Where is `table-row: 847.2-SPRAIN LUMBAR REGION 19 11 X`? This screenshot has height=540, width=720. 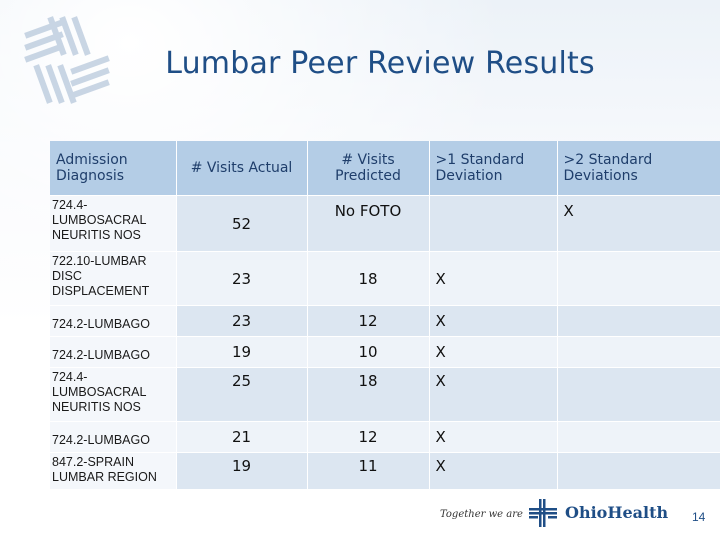
table-row: 847.2-SPRAIN LUMBAR REGION 19 11 X is located at coordinates (385, 470).